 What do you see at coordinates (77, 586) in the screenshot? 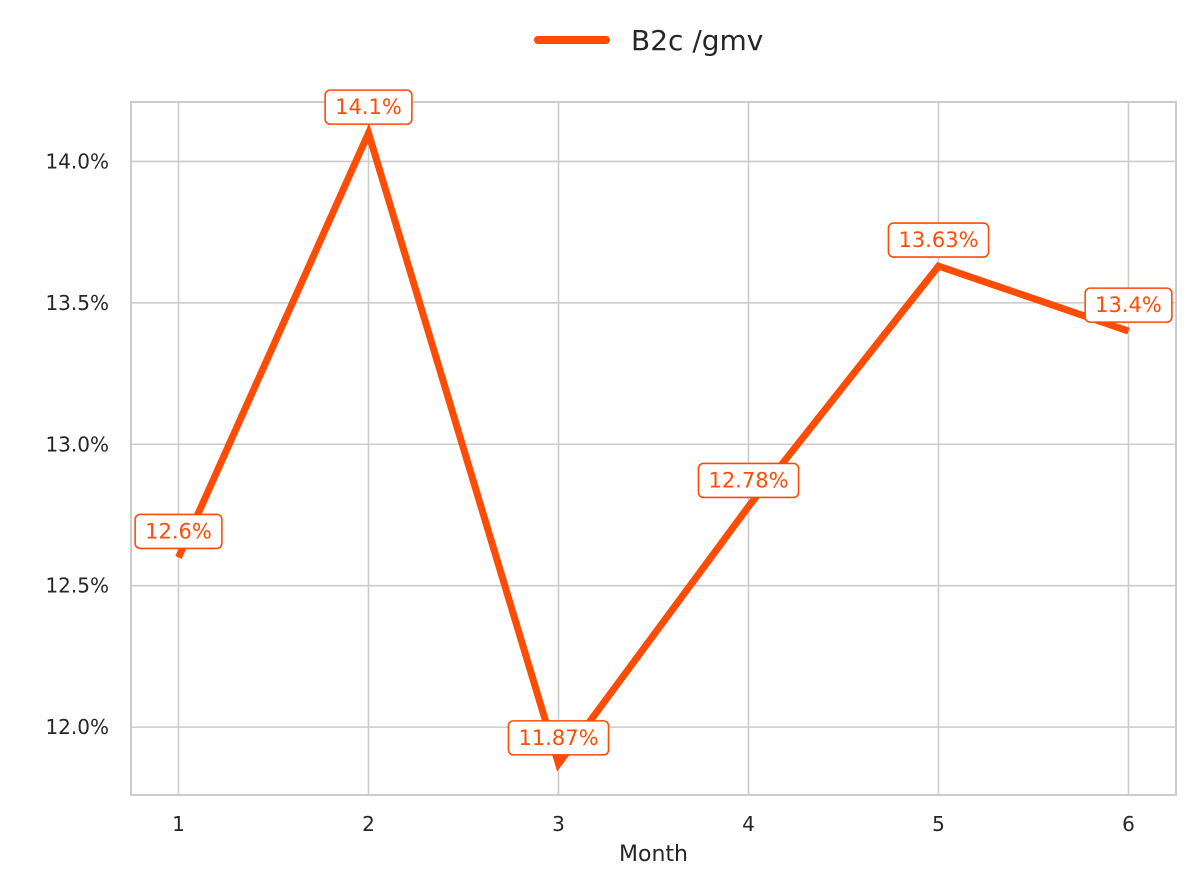
I see `y-tick-label: 12.5%` at bounding box center [77, 586].